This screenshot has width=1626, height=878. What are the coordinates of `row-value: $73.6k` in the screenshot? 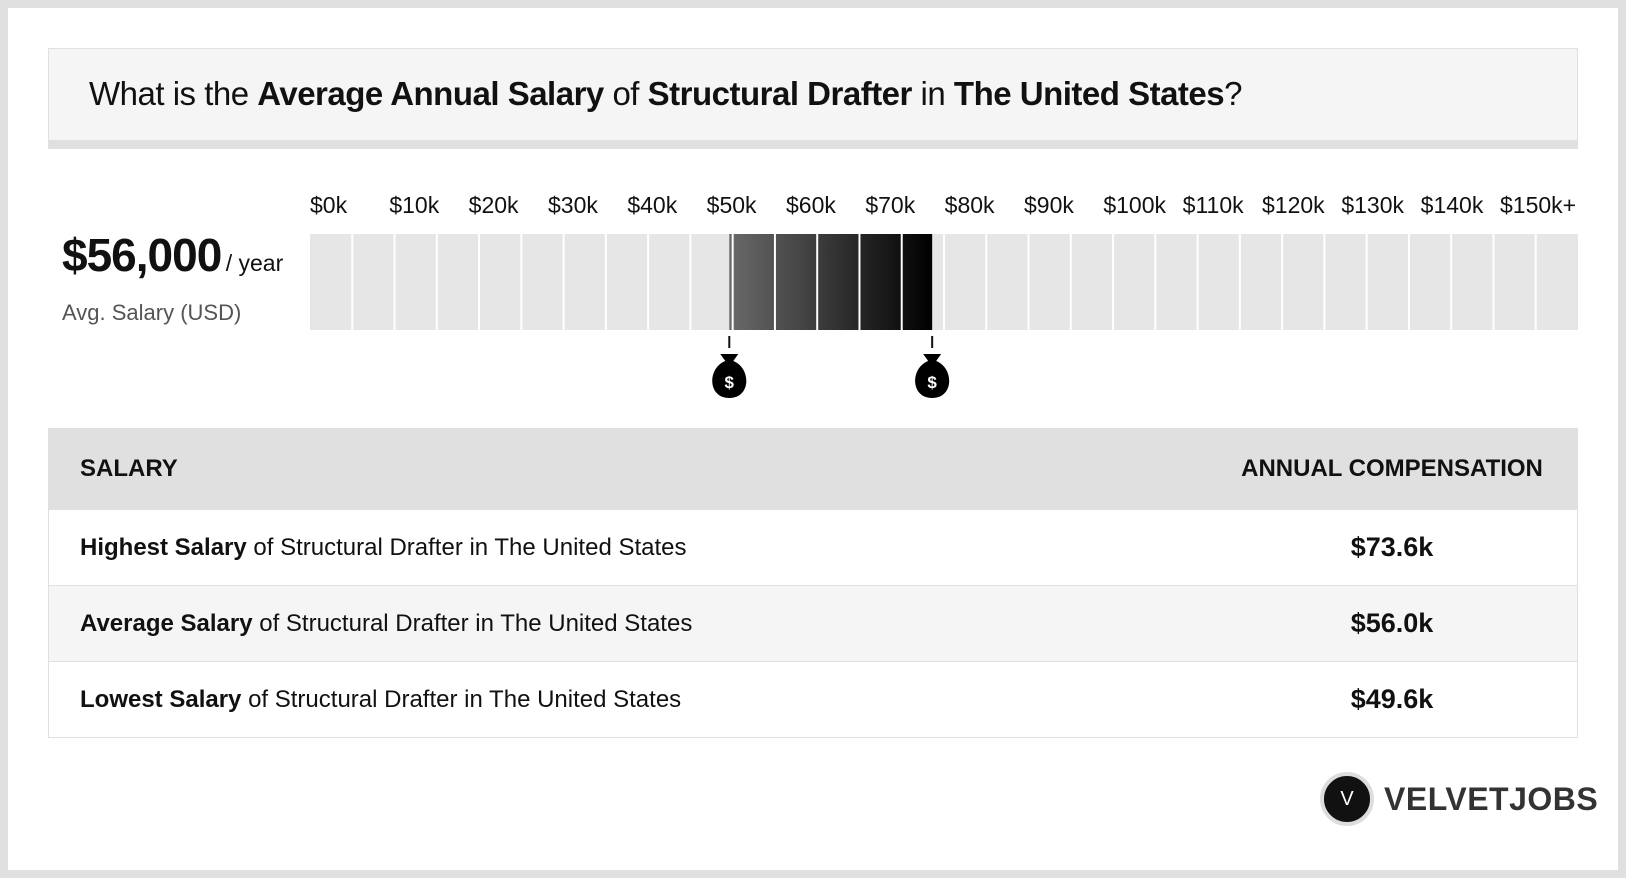 It's located at (1392, 548).